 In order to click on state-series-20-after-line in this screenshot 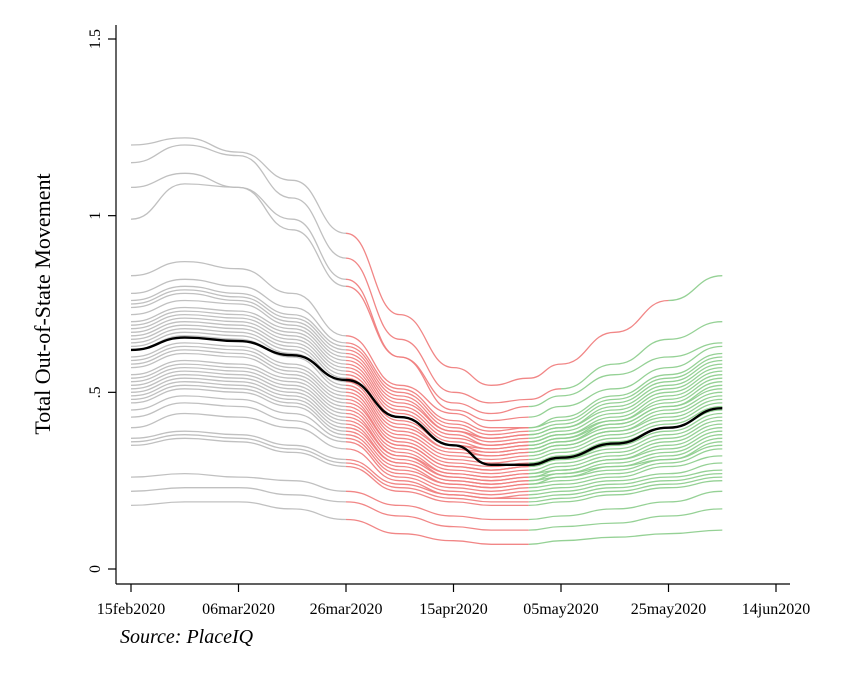, I will do `click(625, 433)`.